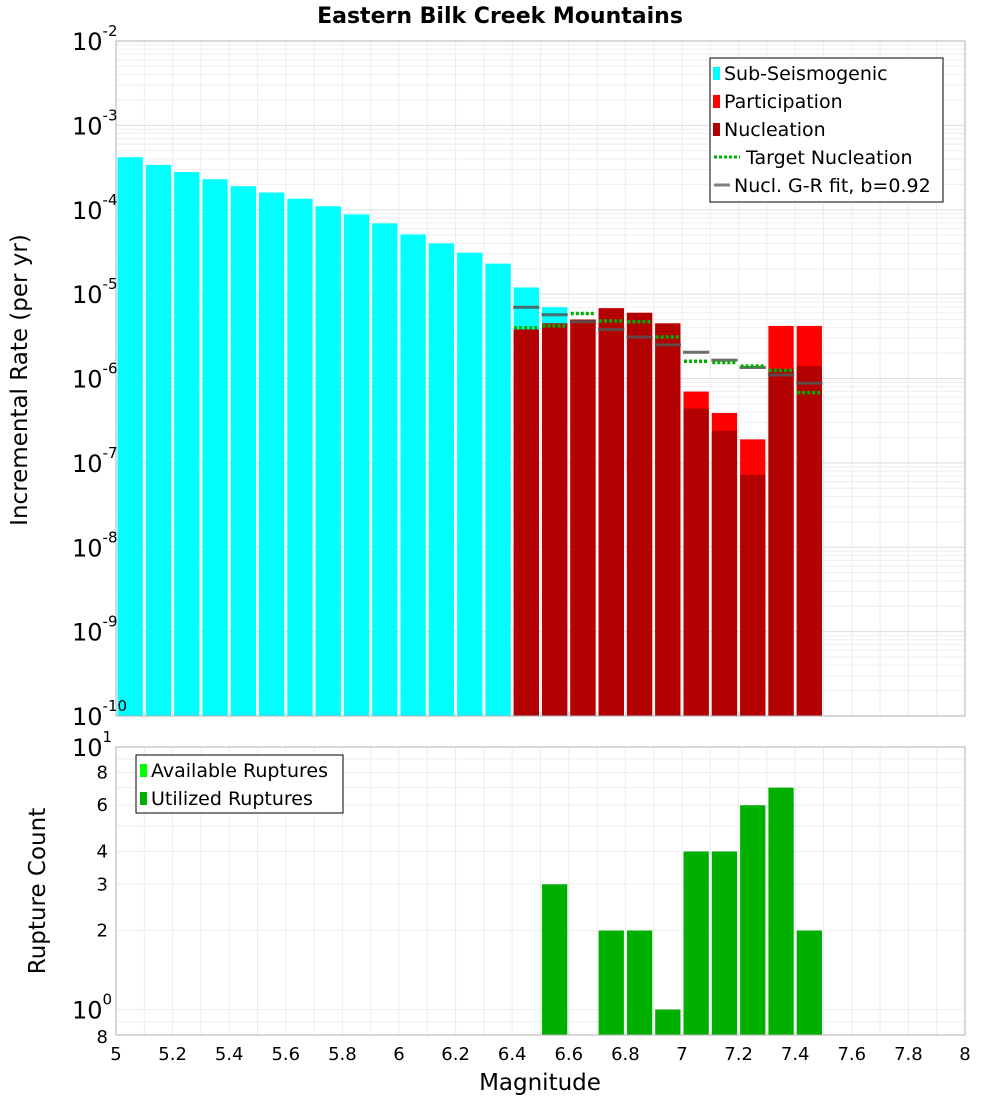 The image size is (1000, 1100). Describe the element at coordinates (92, 1008) in the screenshot. I see `count-y-decade-label: 100` at that location.